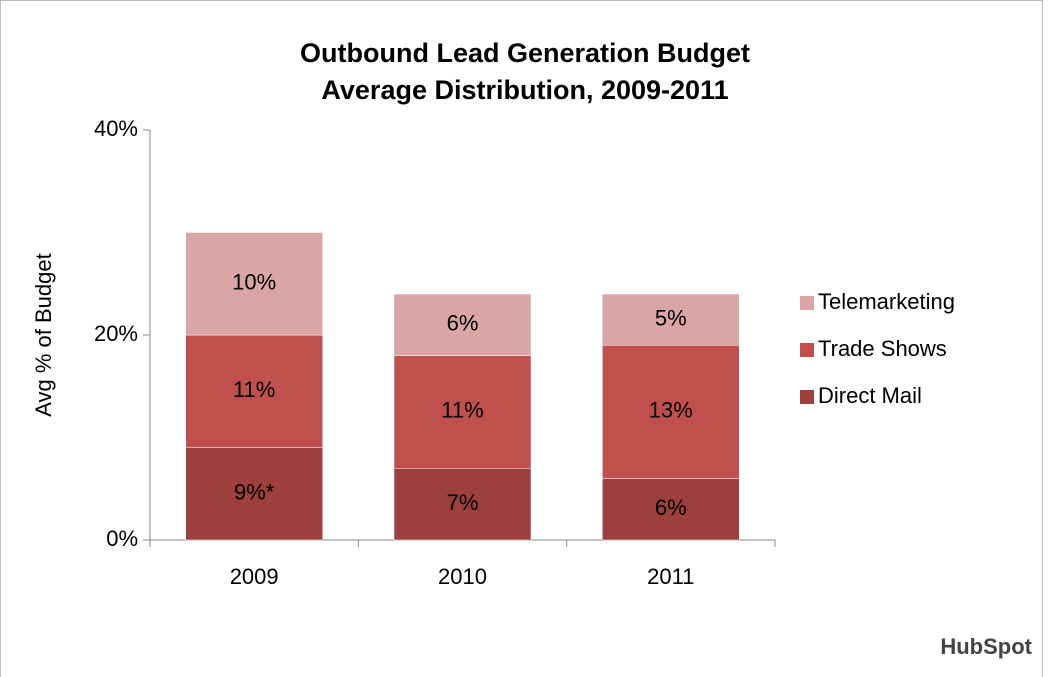  Describe the element at coordinates (43, 335) in the screenshot. I see `y-axis-label: Avg % of Budget` at that location.